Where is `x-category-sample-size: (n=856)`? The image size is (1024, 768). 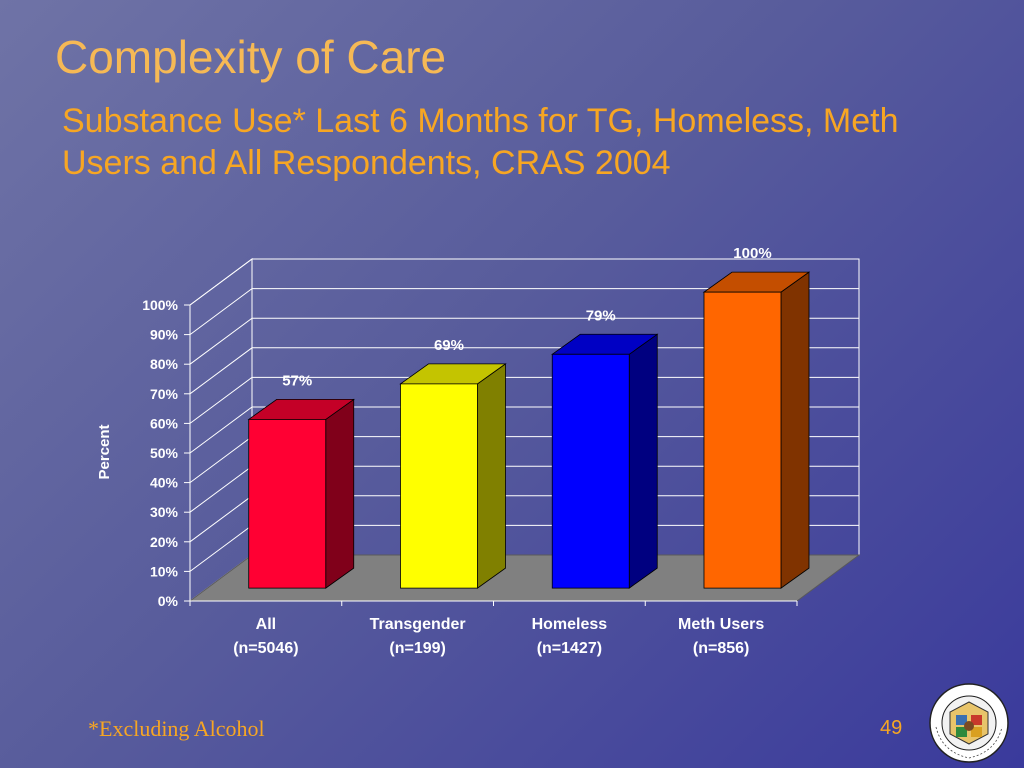 x-category-sample-size: (n=856) is located at coordinates (721, 648).